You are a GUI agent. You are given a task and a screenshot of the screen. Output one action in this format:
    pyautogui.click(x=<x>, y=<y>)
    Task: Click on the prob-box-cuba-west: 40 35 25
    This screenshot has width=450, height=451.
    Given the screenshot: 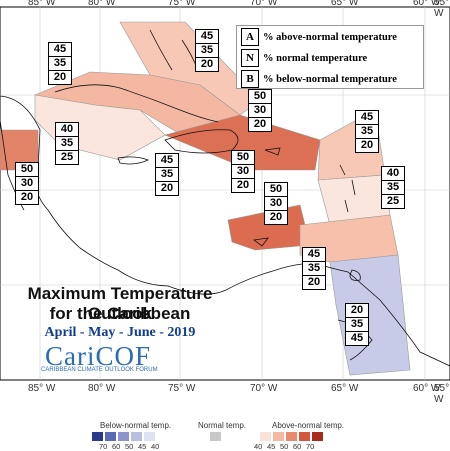 What is the action you would take?
    pyautogui.click(x=67, y=143)
    